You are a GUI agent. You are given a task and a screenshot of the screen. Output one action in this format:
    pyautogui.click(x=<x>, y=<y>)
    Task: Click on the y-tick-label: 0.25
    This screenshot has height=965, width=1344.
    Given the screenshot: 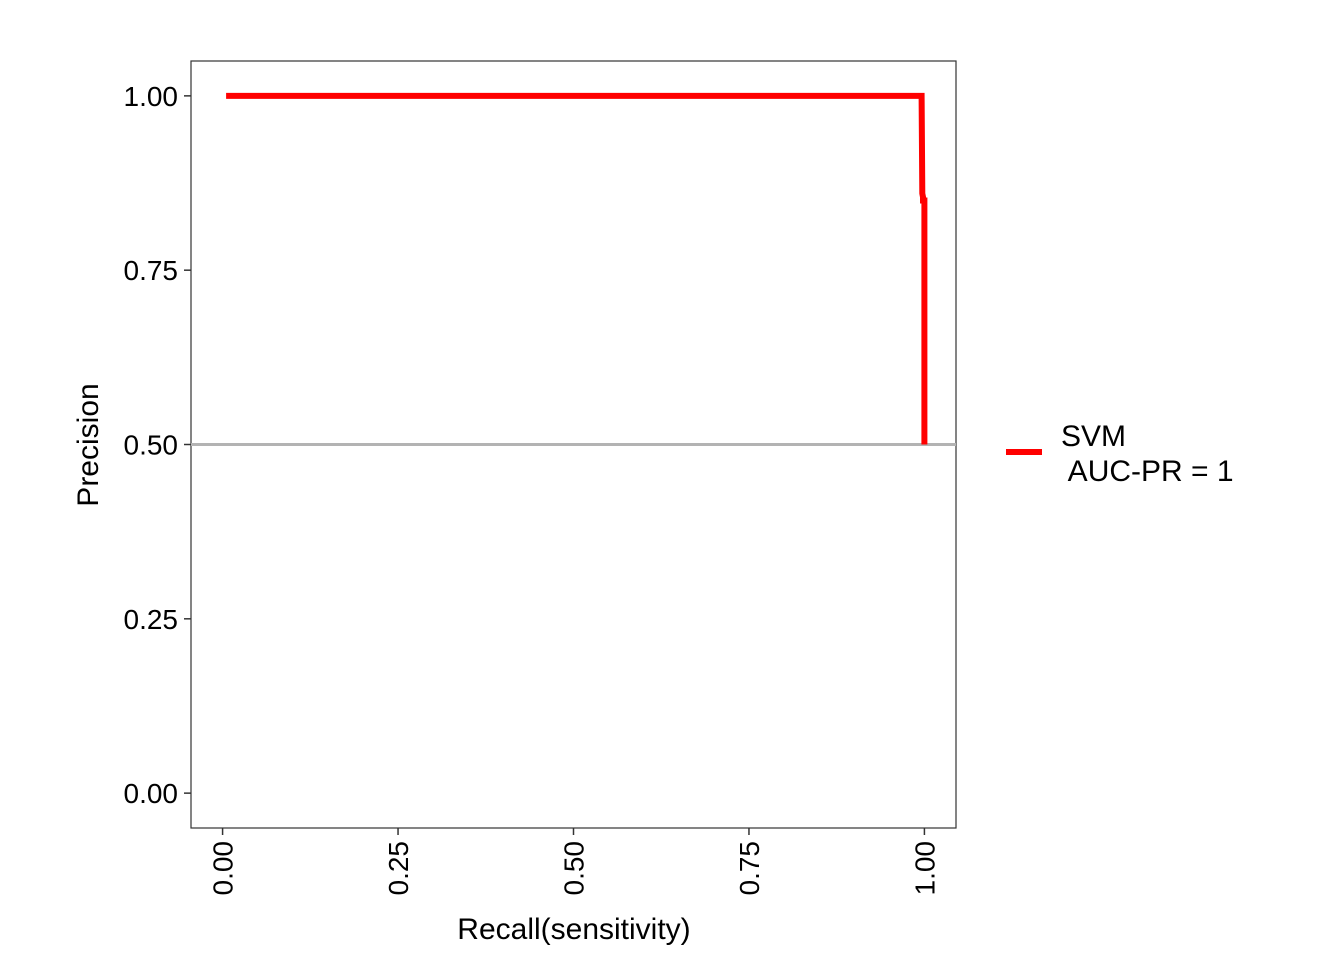 What is the action you would take?
    pyautogui.click(x=151, y=619)
    